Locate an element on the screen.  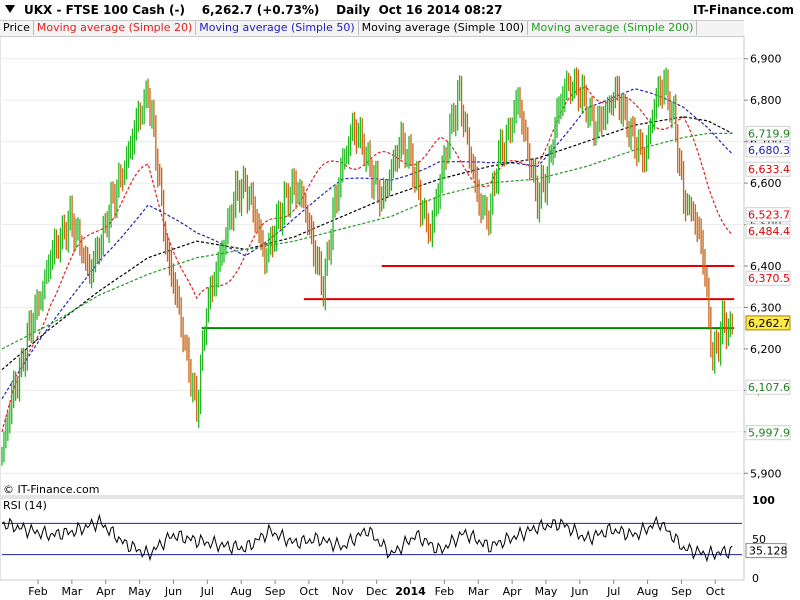
value-label: 6,680.3 is located at coordinates (769, 150).